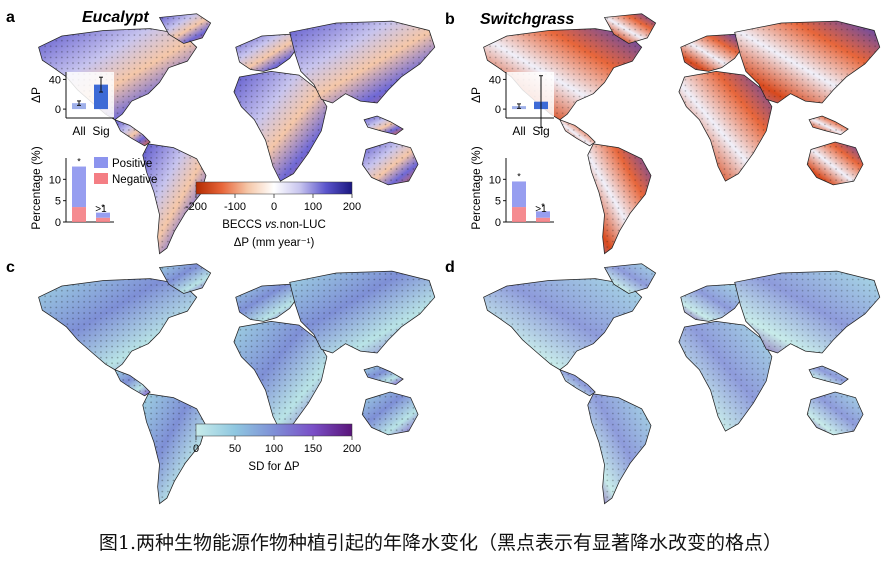 Image resolution: width=881 pixels, height=575 pixels. Describe the element at coordinates (196, 207) in the screenshot. I see `colorbar-tick-label: -200` at that location.